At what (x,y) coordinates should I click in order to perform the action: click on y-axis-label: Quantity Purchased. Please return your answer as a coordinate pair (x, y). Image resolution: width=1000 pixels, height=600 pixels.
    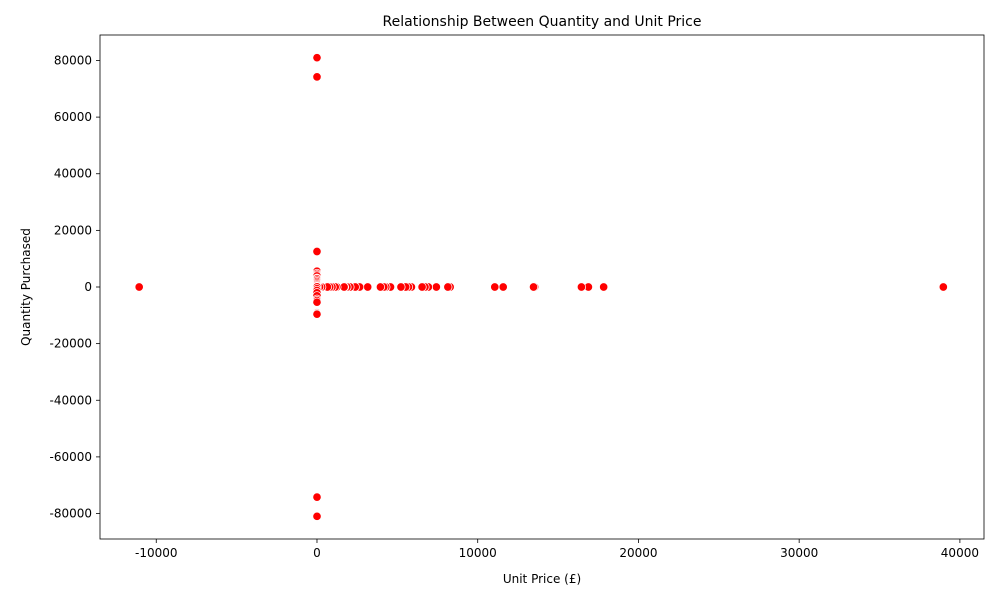
    Looking at the image, I should click on (26, 287).